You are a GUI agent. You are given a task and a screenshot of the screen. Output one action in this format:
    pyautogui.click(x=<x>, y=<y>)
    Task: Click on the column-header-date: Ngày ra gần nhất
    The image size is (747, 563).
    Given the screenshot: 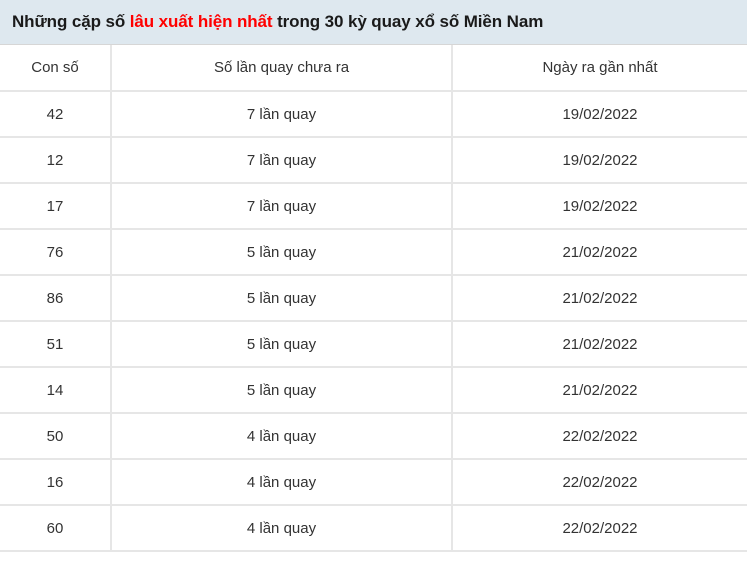 What is the action you would take?
    pyautogui.click(x=599, y=68)
    